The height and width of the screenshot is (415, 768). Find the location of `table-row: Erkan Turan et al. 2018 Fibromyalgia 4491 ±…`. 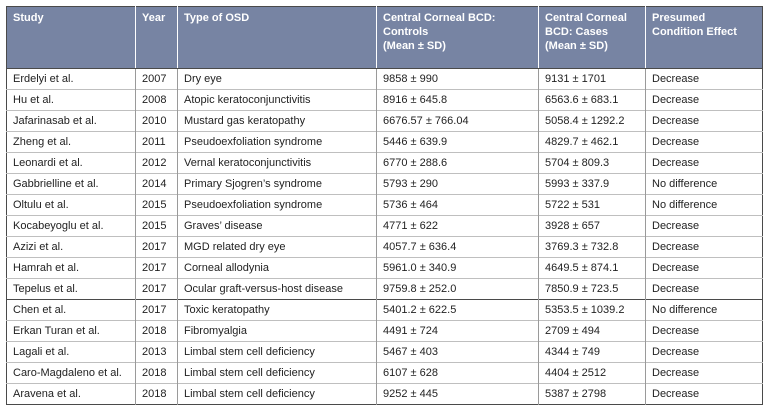

table-row: Erkan Turan et al. 2018 Fibromyalgia 4491 ±… is located at coordinates (384, 331).